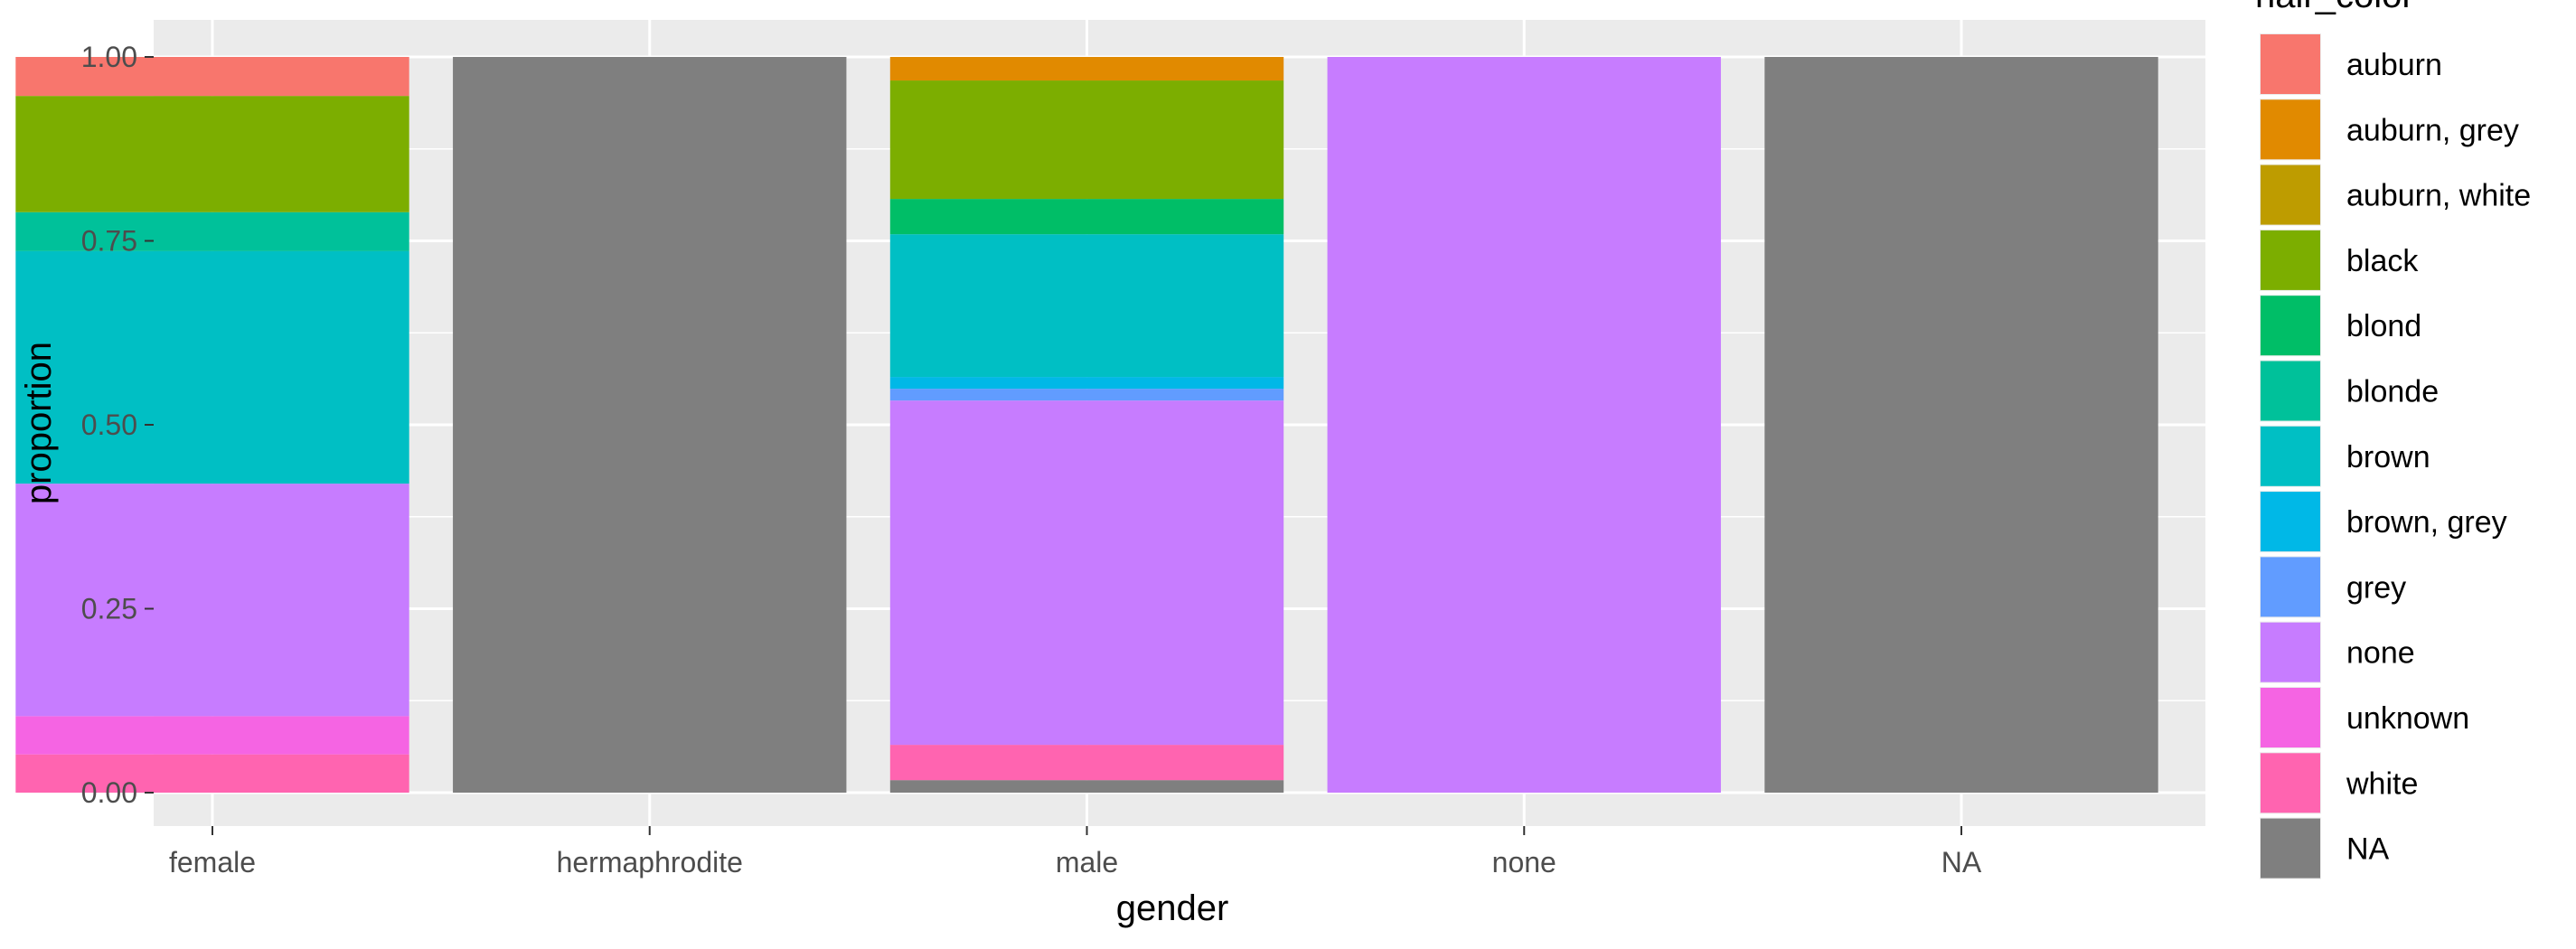 The image size is (2576, 949). Describe the element at coordinates (2382, 784) in the screenshot. I see `legend-label: white` at that location.